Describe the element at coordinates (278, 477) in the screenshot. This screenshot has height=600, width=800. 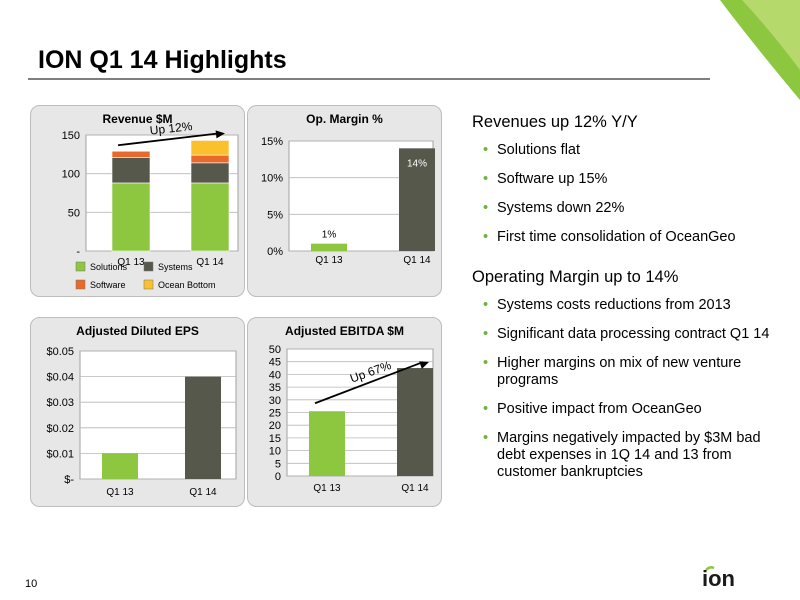
I see `y-tick-label: 0` at that location.